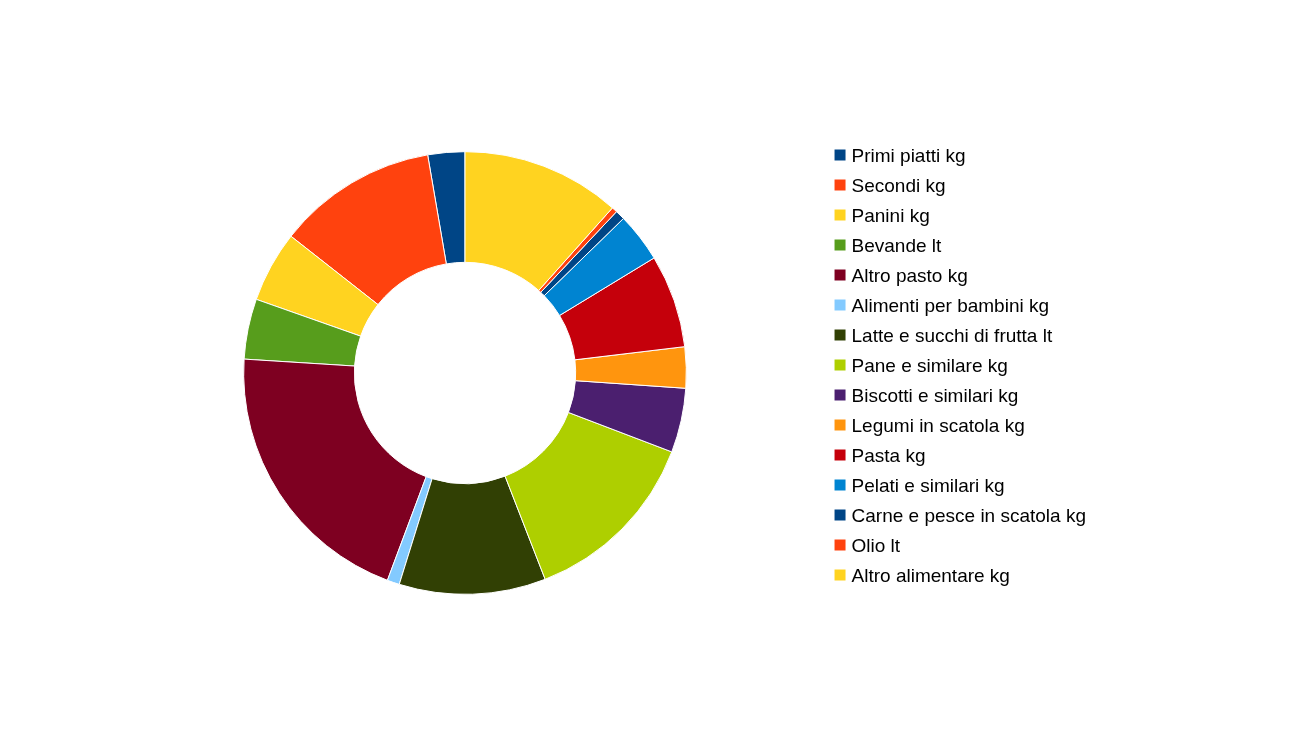 The image size is (1304, 730). Describe the element at coordinates (876, 545) in the screenshot. I see `legend-label: Olio lt` at that location.